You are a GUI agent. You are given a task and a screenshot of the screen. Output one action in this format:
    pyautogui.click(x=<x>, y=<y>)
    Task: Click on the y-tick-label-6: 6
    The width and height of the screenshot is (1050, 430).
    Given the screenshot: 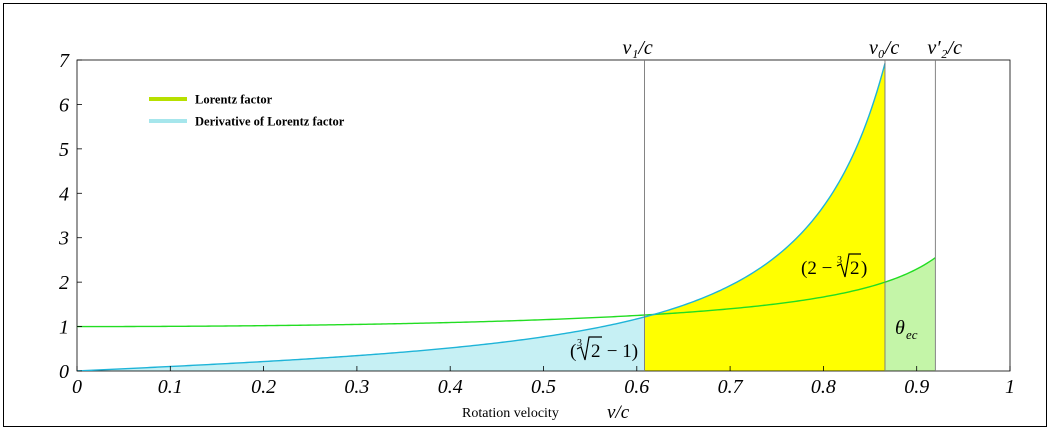 What is the action you would take?
    pyautogui.click(x=64, y=105)
    